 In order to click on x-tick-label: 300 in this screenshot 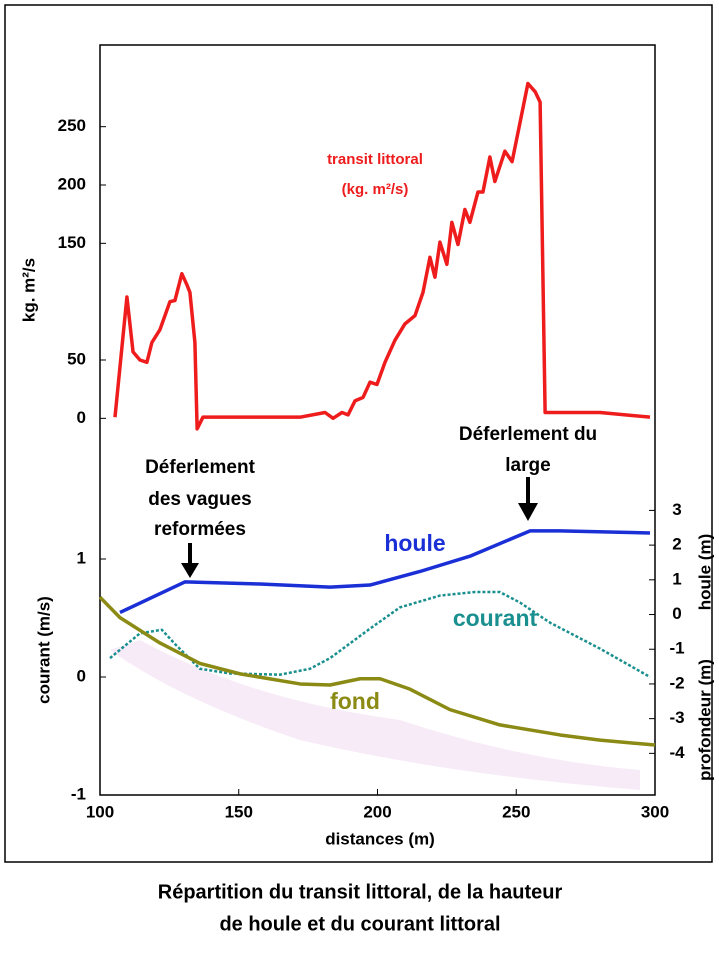, I will do `click(655, 811)`.